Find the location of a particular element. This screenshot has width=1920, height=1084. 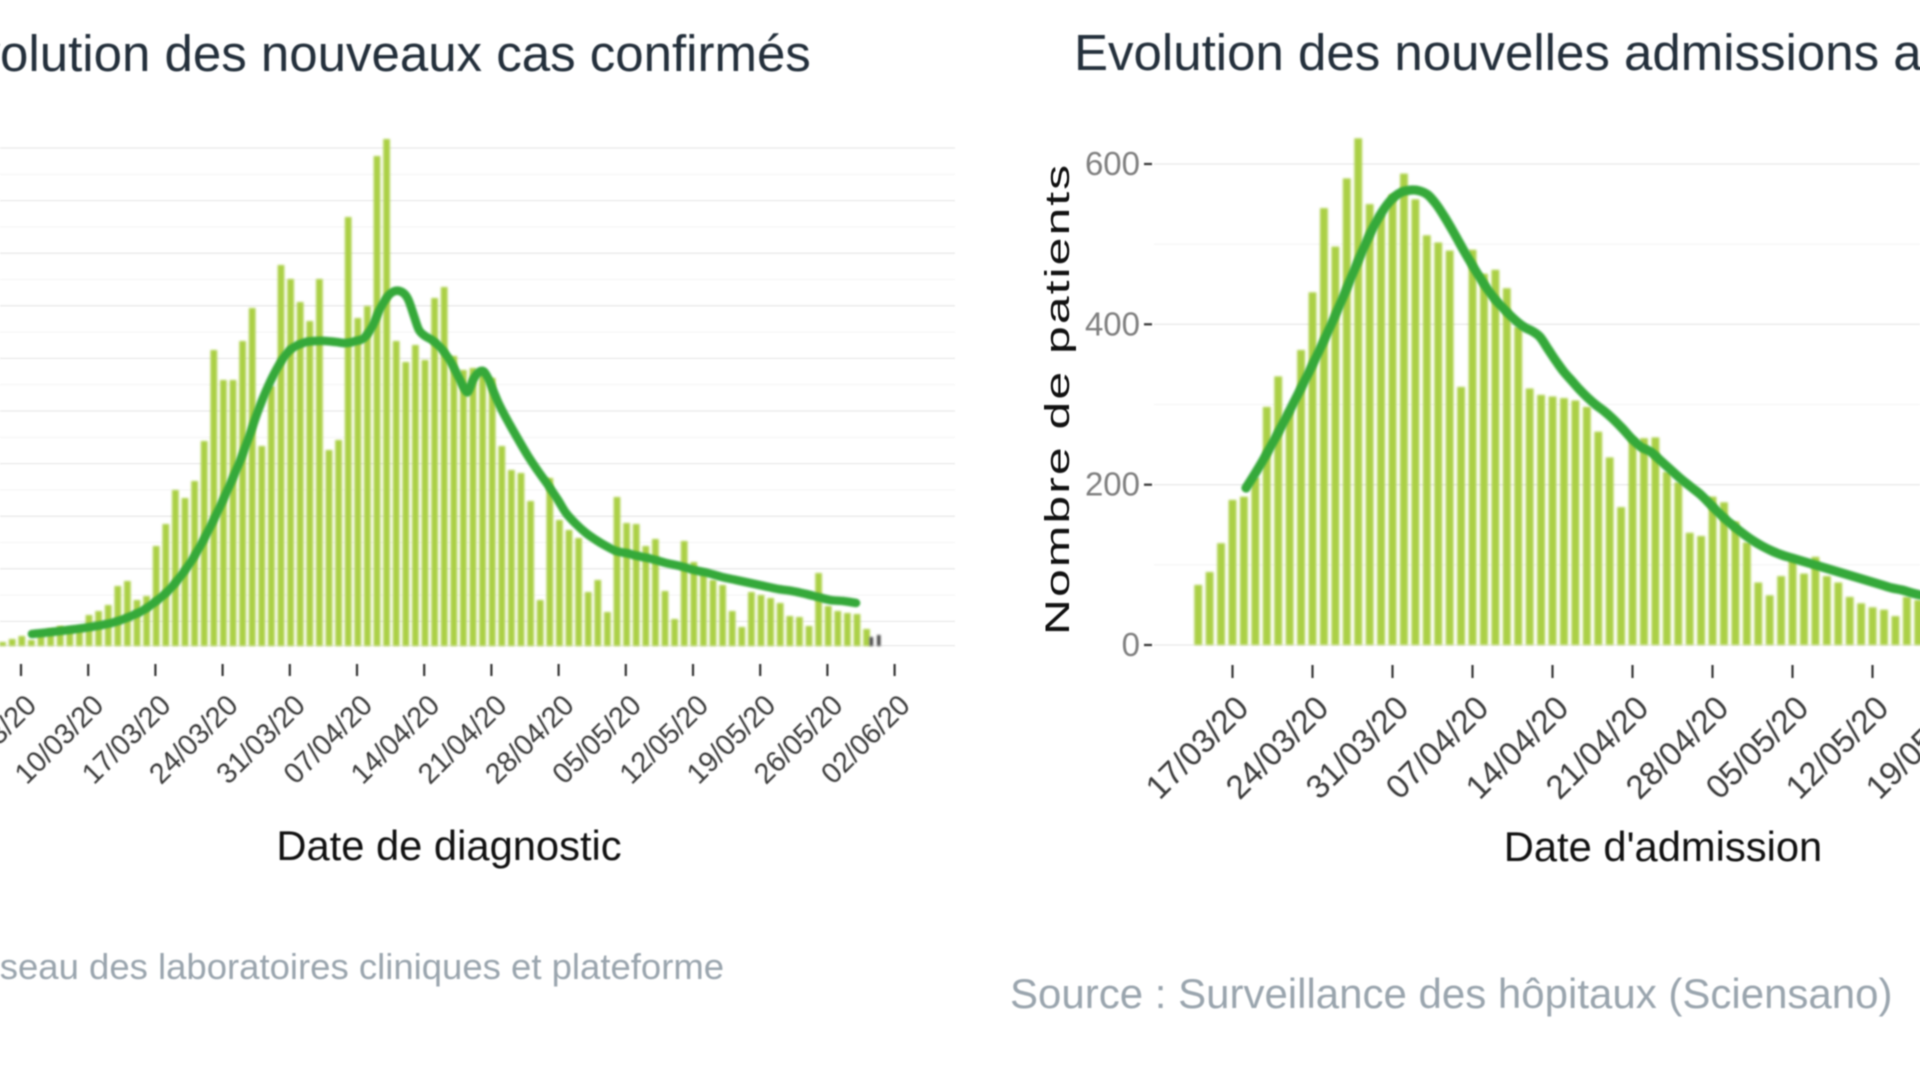

svg-text: Date de diagnostic is located at coordinates (448, 845).